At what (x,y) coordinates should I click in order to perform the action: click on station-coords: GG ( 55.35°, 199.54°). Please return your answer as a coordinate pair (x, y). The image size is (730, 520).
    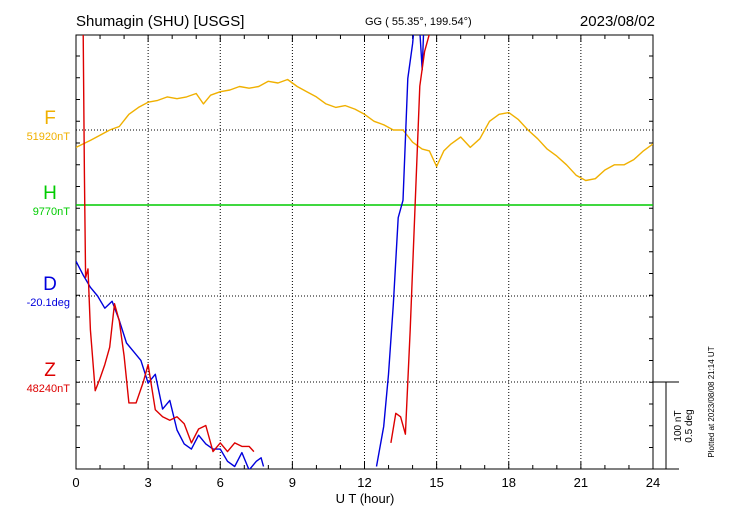
    Looking at the image, I should click on (418, 22).